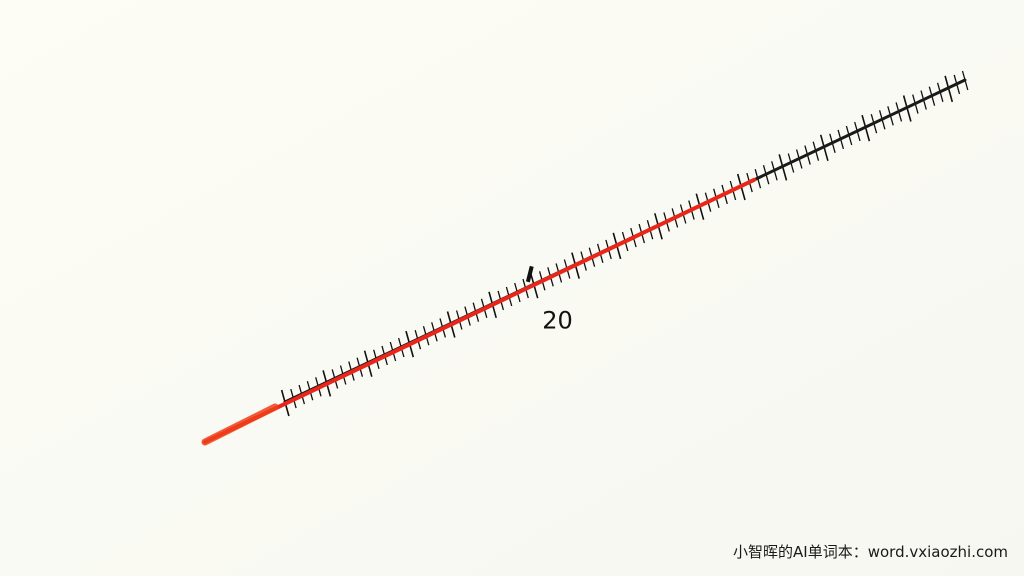 This screenshot has height=576, width=1024. I want to click on watermark-text: 小智晖的AI单词本：word.vxiaozhi.com, so click(870, 552).